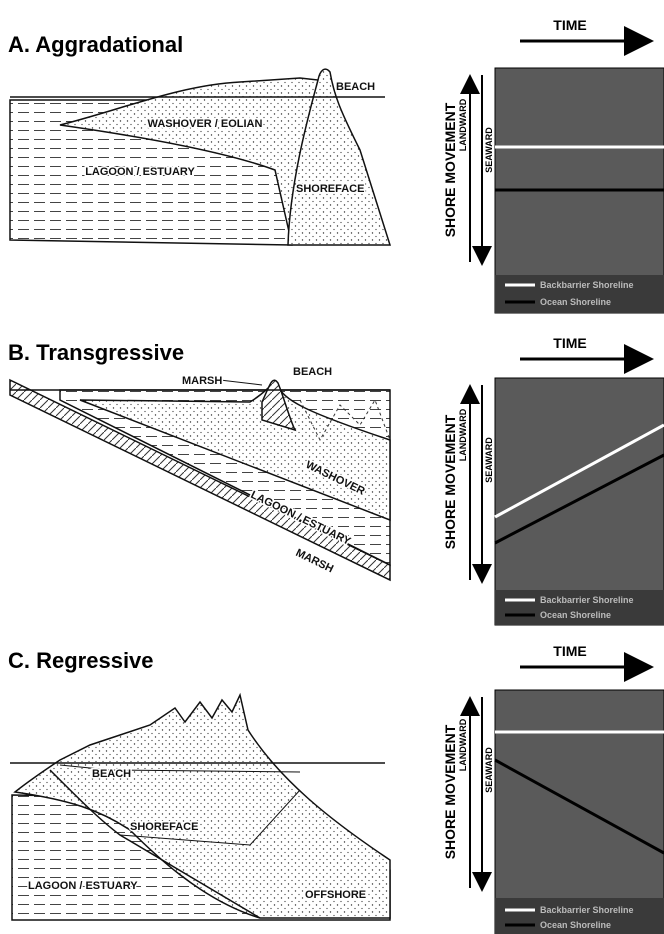  Describe the element at coordinates (205, 124) in the screenshot. I see `section-label: WASHOVER / EOLIAN` at that location.